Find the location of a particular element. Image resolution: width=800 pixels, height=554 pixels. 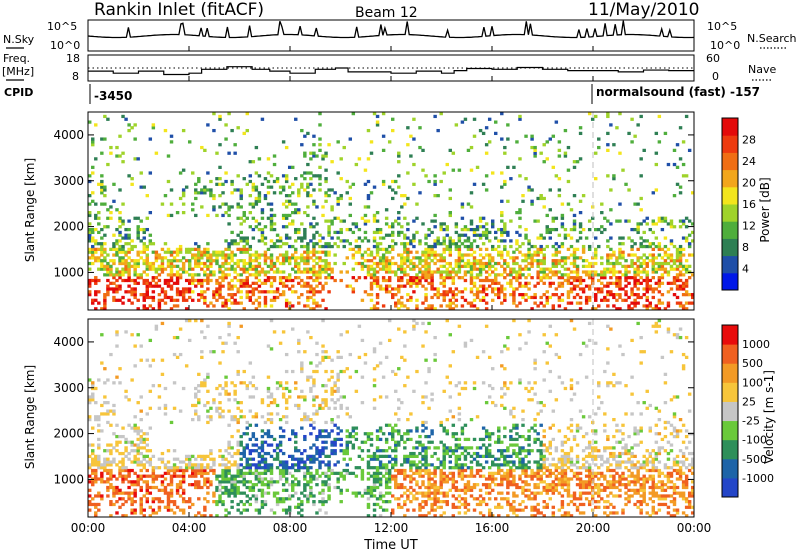

colorbar-tick-label: 20 is located at coordinates (749, 183).